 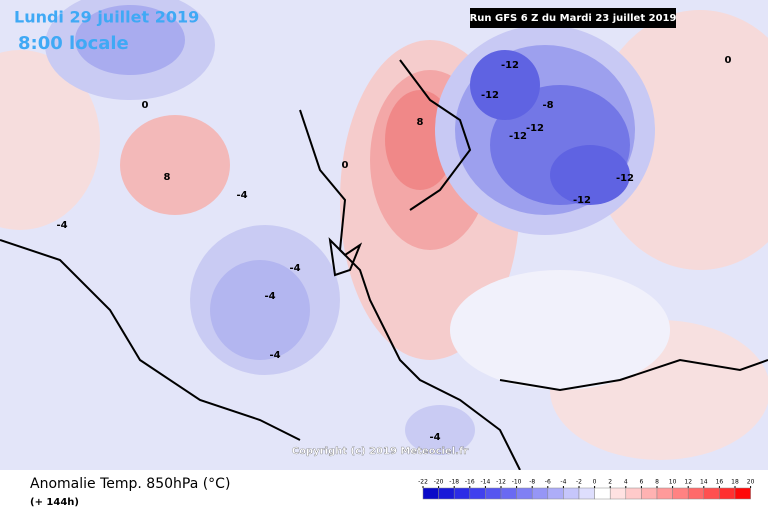 What do you see at coordinates (380, 451) in the screenshot?
I see `copyright: Copyright (c) 2019 Meteociel.fr` at bounding box center [380, 451].